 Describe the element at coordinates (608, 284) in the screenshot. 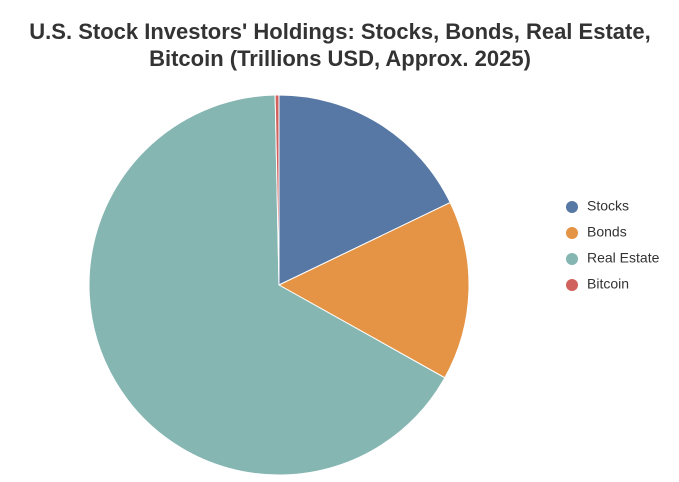

I see `legend-label: Bitcoin` at that location.